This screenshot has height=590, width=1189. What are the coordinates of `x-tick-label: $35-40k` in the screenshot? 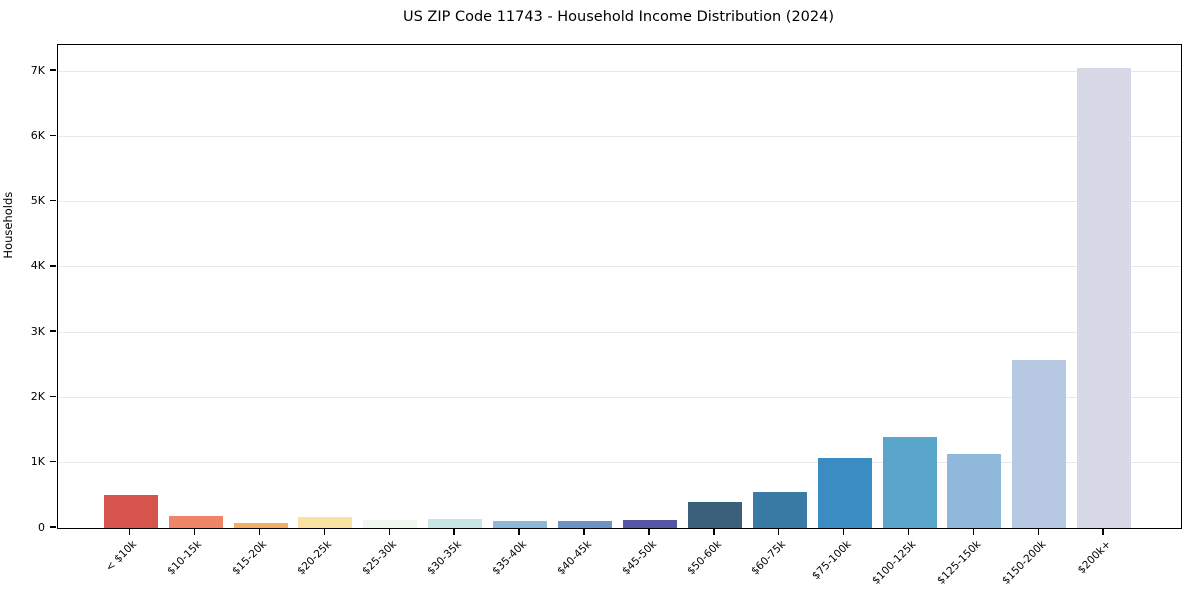 It's located at (509, 558).